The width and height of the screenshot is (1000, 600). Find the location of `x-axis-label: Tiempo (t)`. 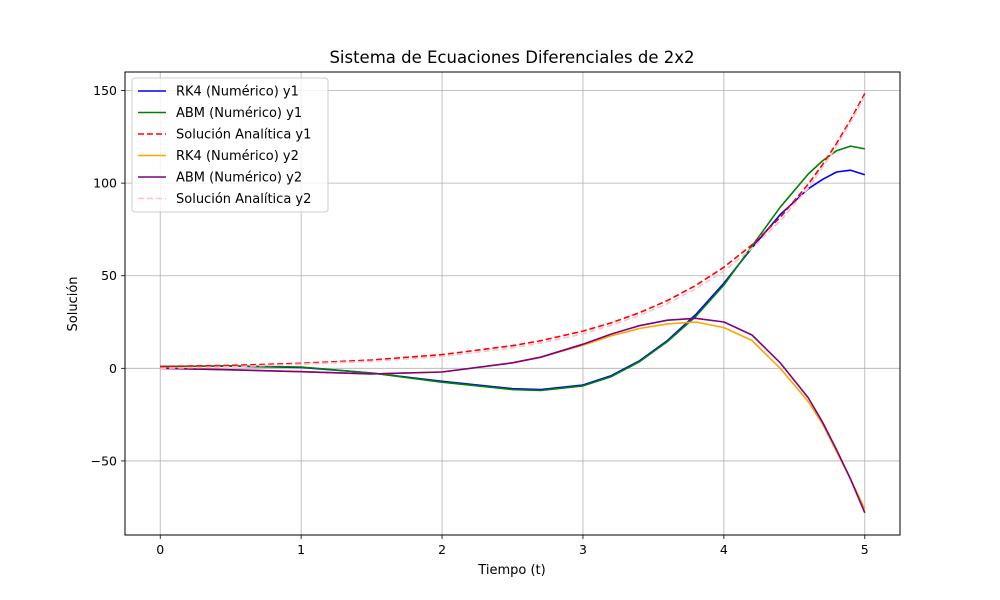

x-axis-label: Tiempo (t) is located at coordinates (511, 570).